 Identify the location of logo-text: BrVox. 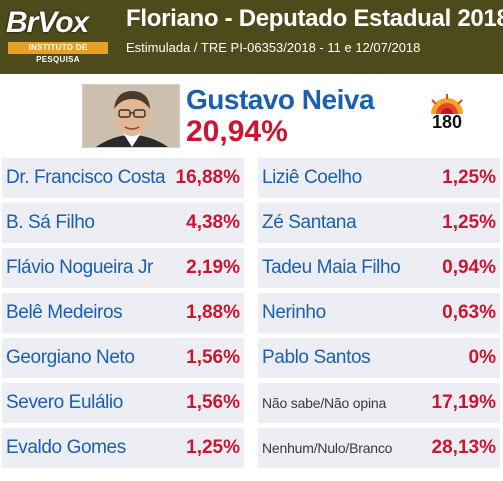
(47, 22).